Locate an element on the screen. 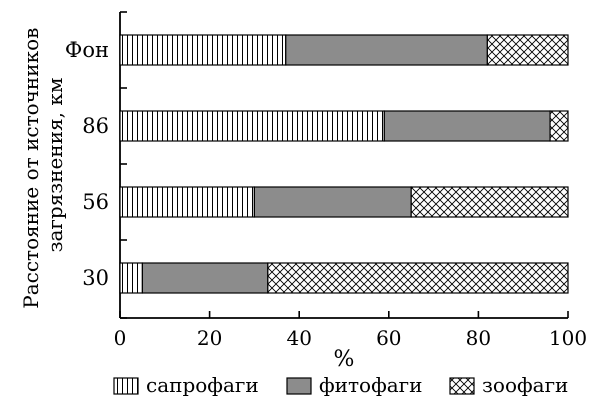  y-axis-label: Расстояние от источников загрязнения, км is located at coordinates (43, 165).